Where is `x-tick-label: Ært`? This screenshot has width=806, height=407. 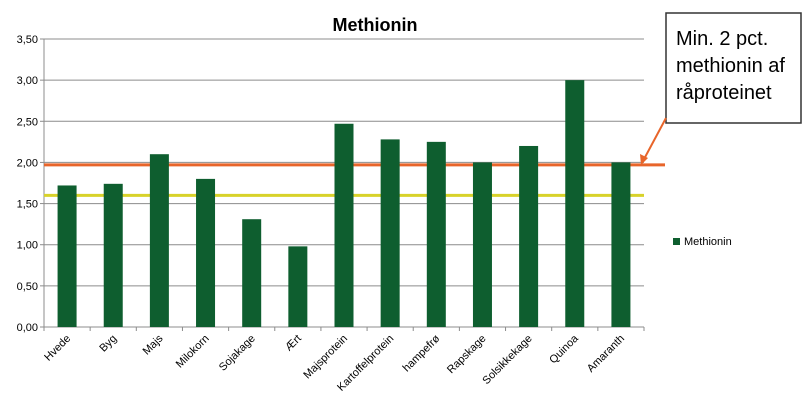
x-tick-label: Ært is located at coordinates (293, 343).